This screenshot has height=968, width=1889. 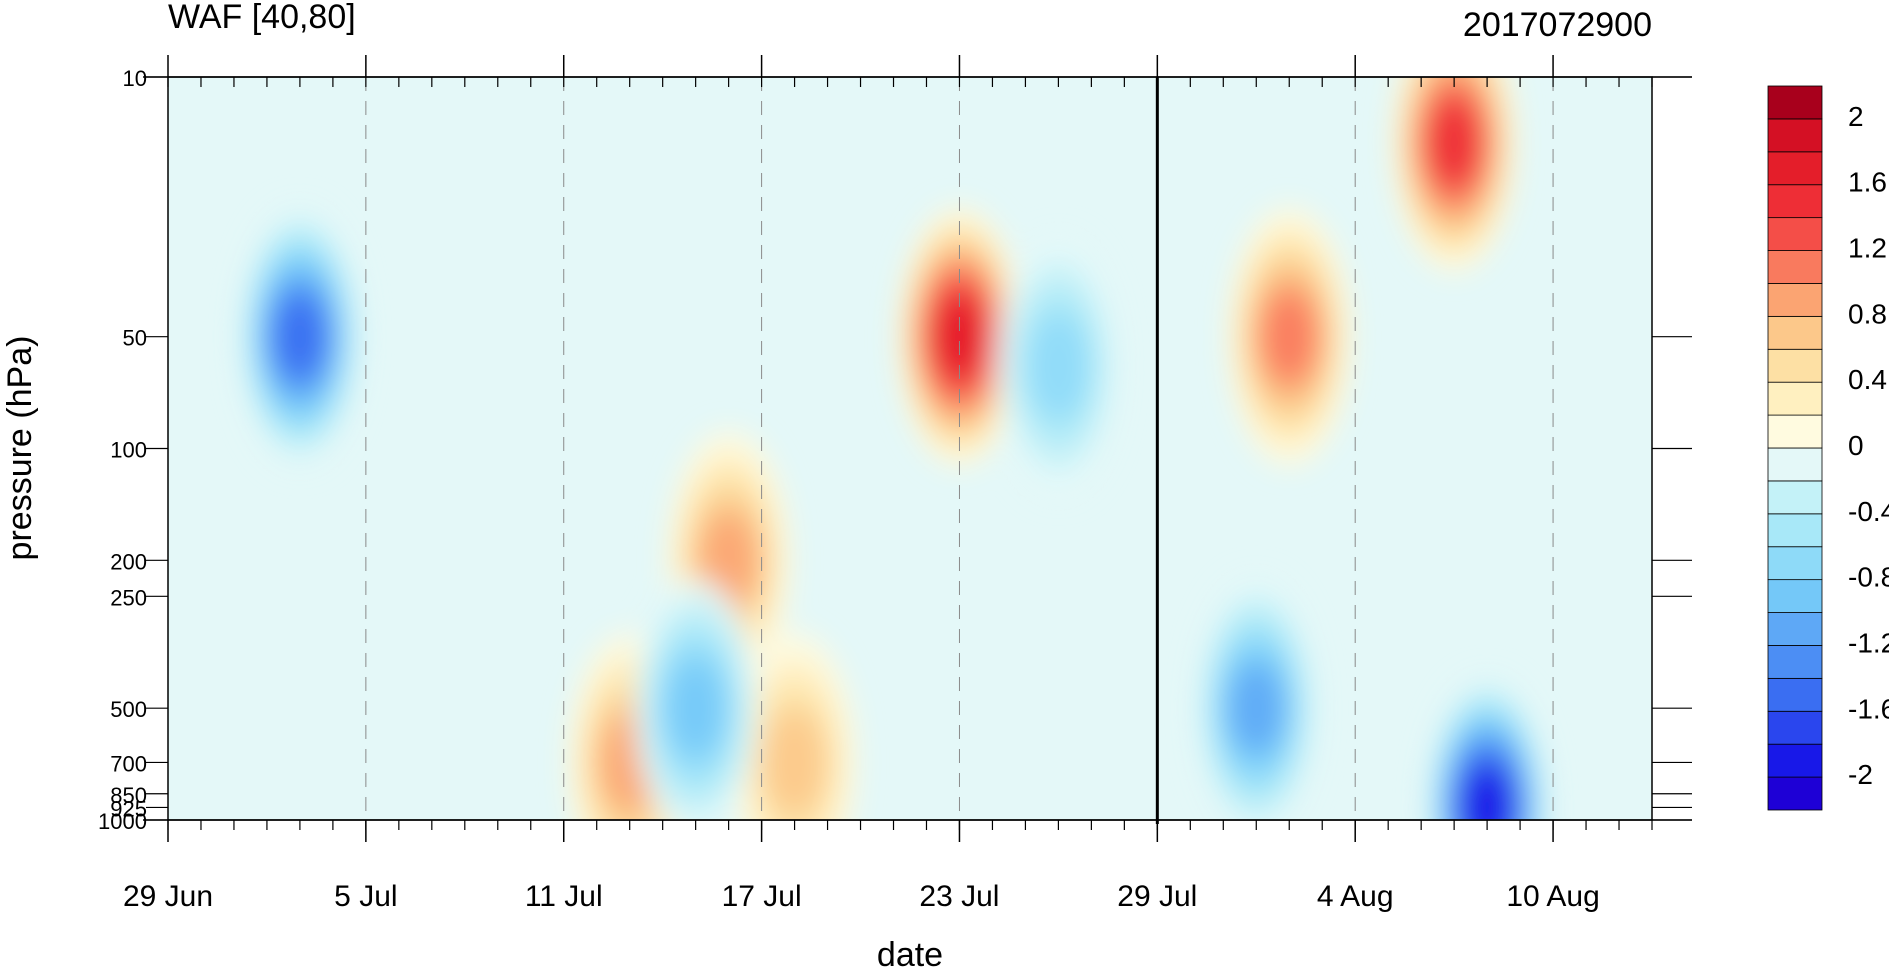 What do you see at coordinates (762, 896) in the screenshot?
I see `x-tick-label: 17 Jul` at bounding box center [762, 896].